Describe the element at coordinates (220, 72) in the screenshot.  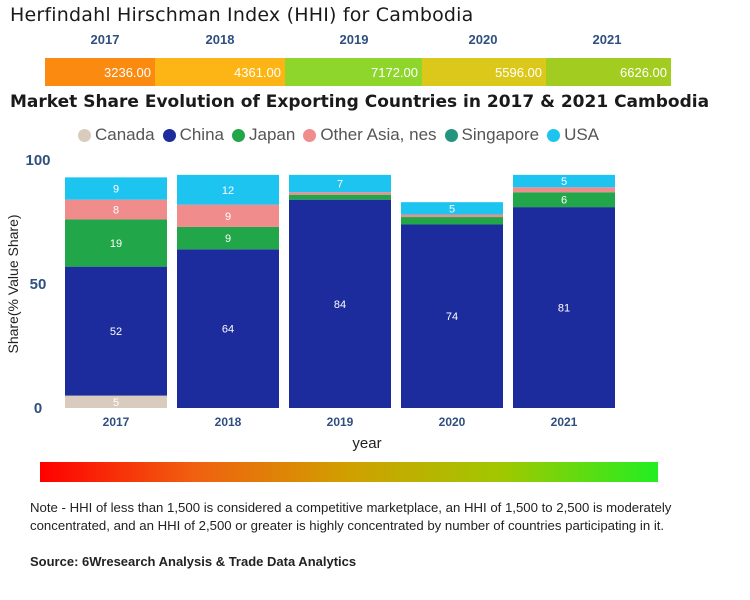
I see `hhi-cell-2018: 4361.00` at that location.